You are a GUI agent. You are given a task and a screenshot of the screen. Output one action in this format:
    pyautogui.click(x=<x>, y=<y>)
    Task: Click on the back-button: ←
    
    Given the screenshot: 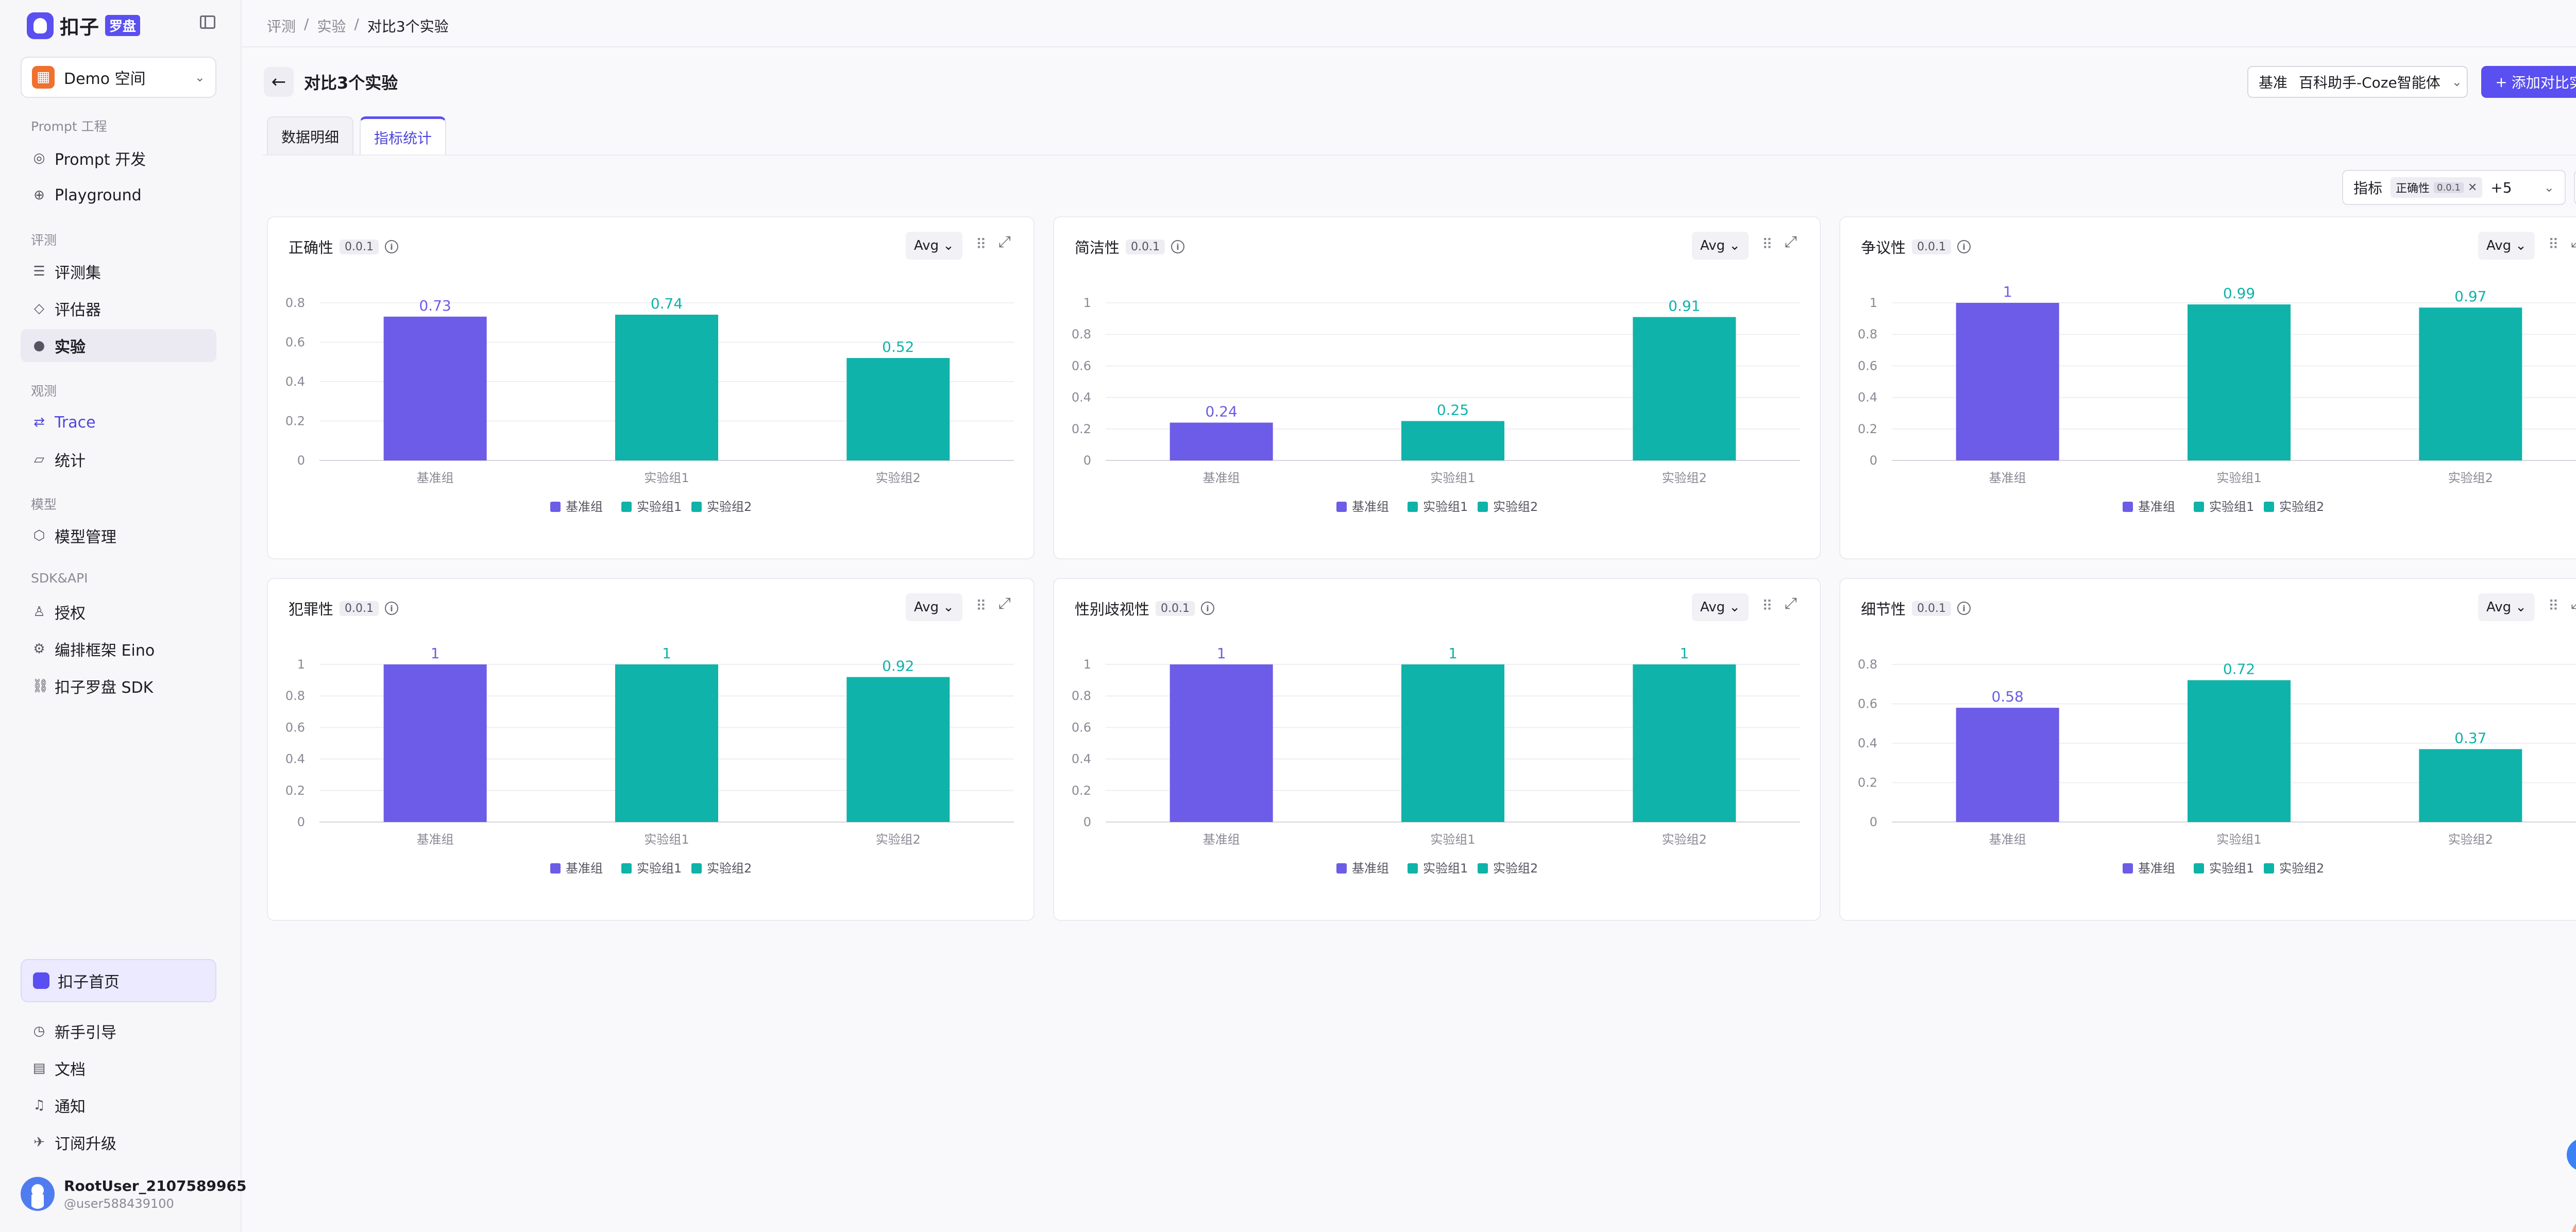 What is the action you would take?
    pyautogui.click(x=279, y=82)
    